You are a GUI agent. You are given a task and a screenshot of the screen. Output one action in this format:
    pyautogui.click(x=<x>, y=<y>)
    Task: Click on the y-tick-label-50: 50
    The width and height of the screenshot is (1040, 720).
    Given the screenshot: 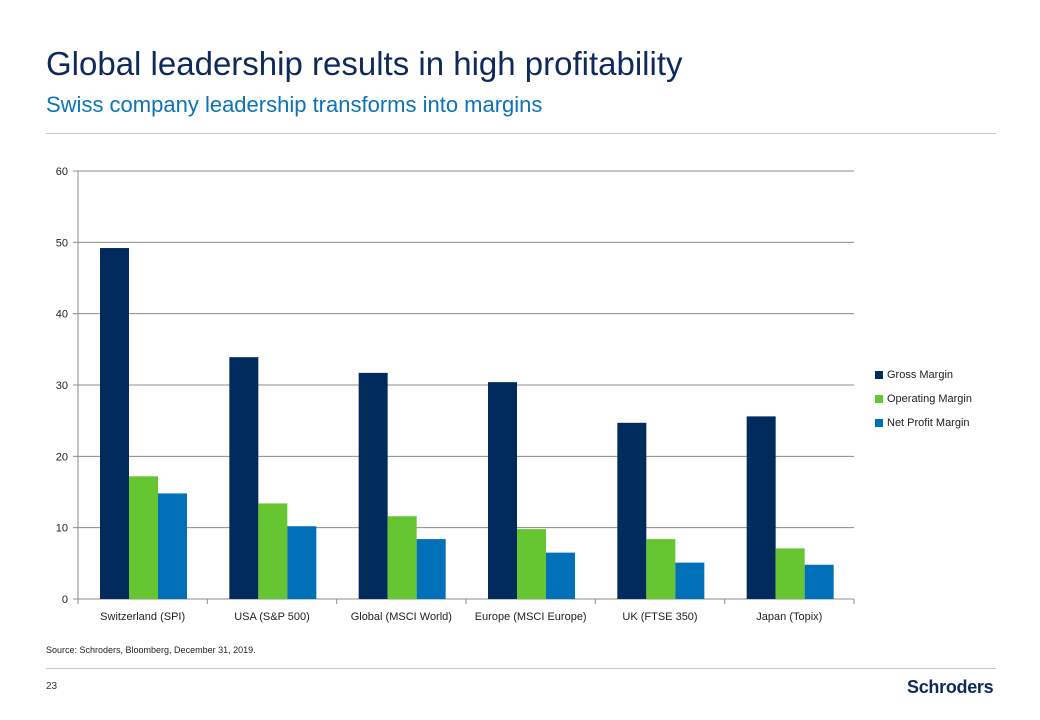 What is the action you would take?
    pyautogui.click(x=62, y=243)
    